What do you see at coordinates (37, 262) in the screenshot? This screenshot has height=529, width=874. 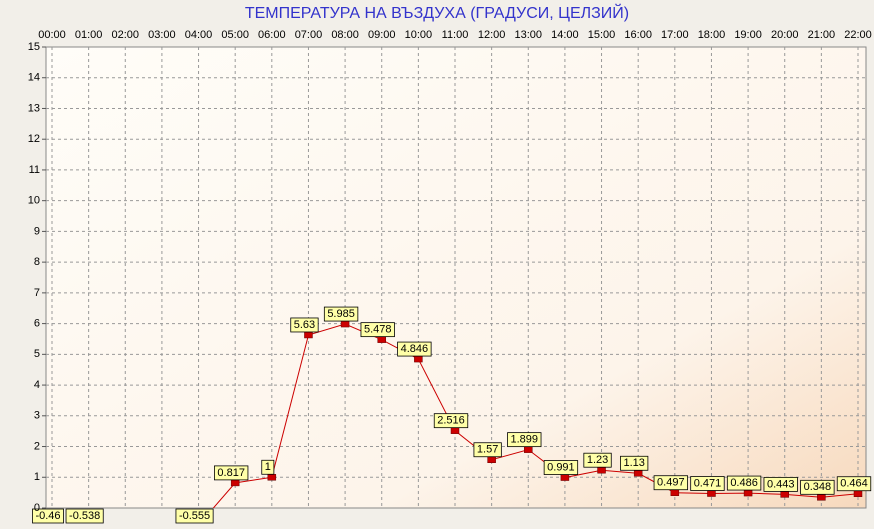 I see `y-tick-label: 8` at bounding box center [37, 262].